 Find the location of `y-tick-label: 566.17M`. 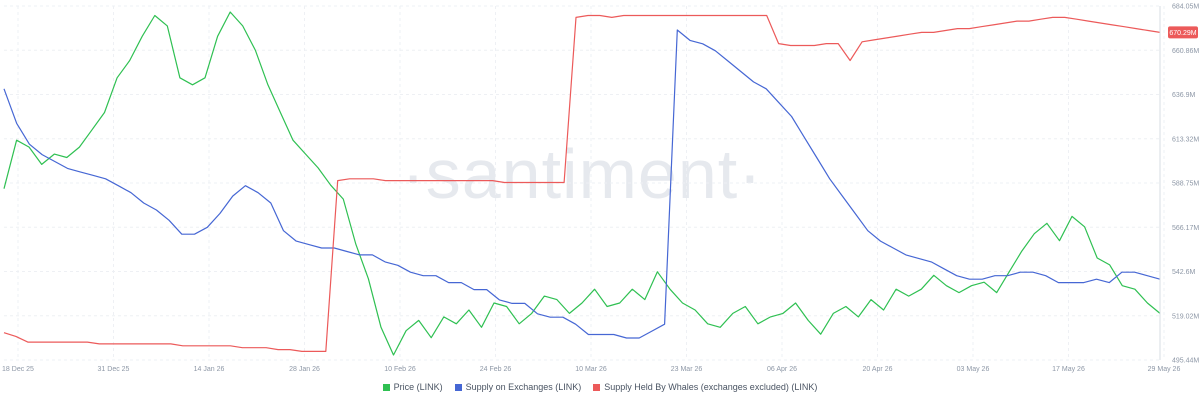

y-tick-label: 566.17M is located at coordinates (1185, 228).